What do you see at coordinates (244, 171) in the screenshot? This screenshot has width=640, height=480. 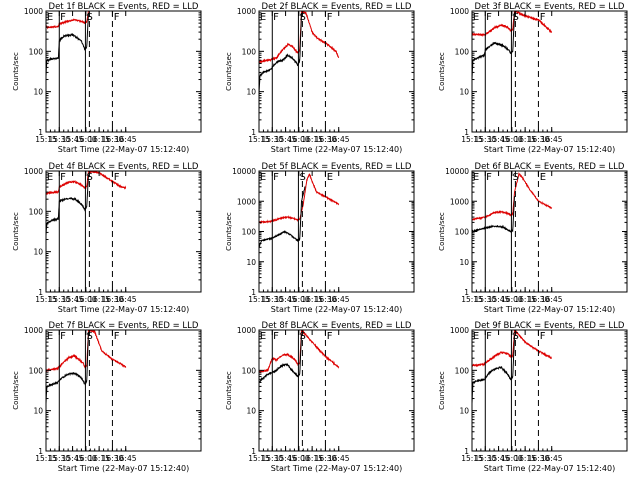 I see `y-tick-label: 10000` at bounding box center [244, 171].